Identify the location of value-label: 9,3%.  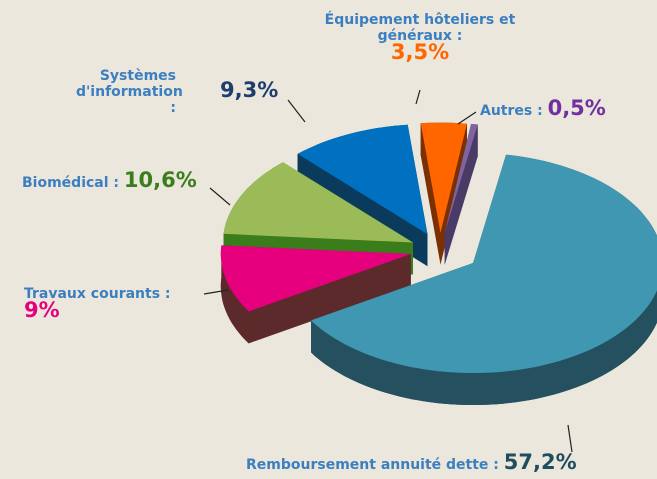
(249, 90).